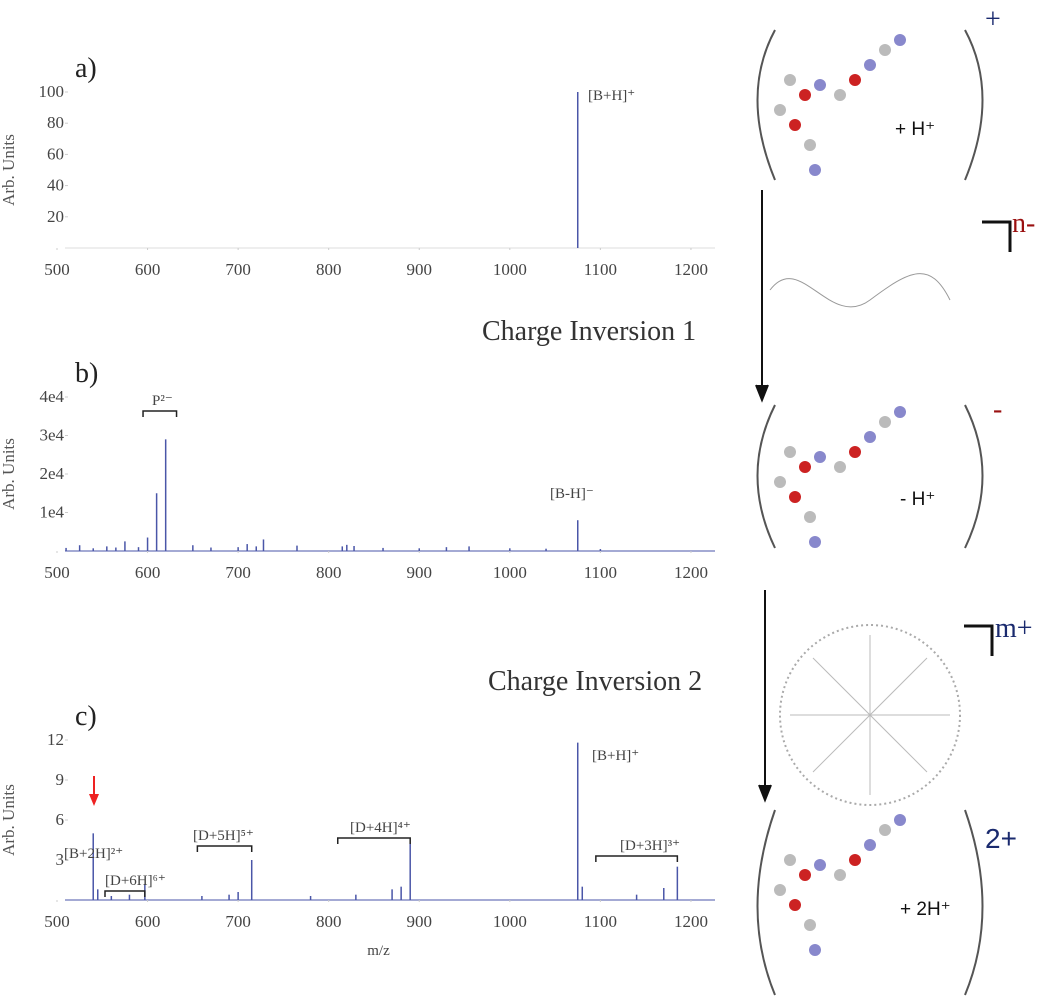 The image size is (1050, 1002). What do you see at coordinates (925, 909) in the screenshot?
I see `adduct: + 2H⁺` at bounding box center [925, 909].